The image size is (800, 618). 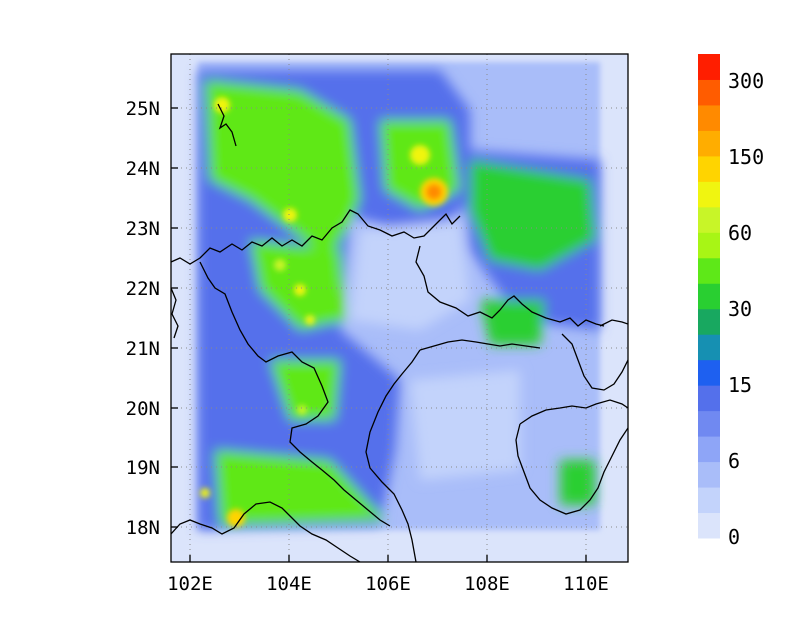 I want to click on y-tick-label: 20N, so click(x=143, y=409).